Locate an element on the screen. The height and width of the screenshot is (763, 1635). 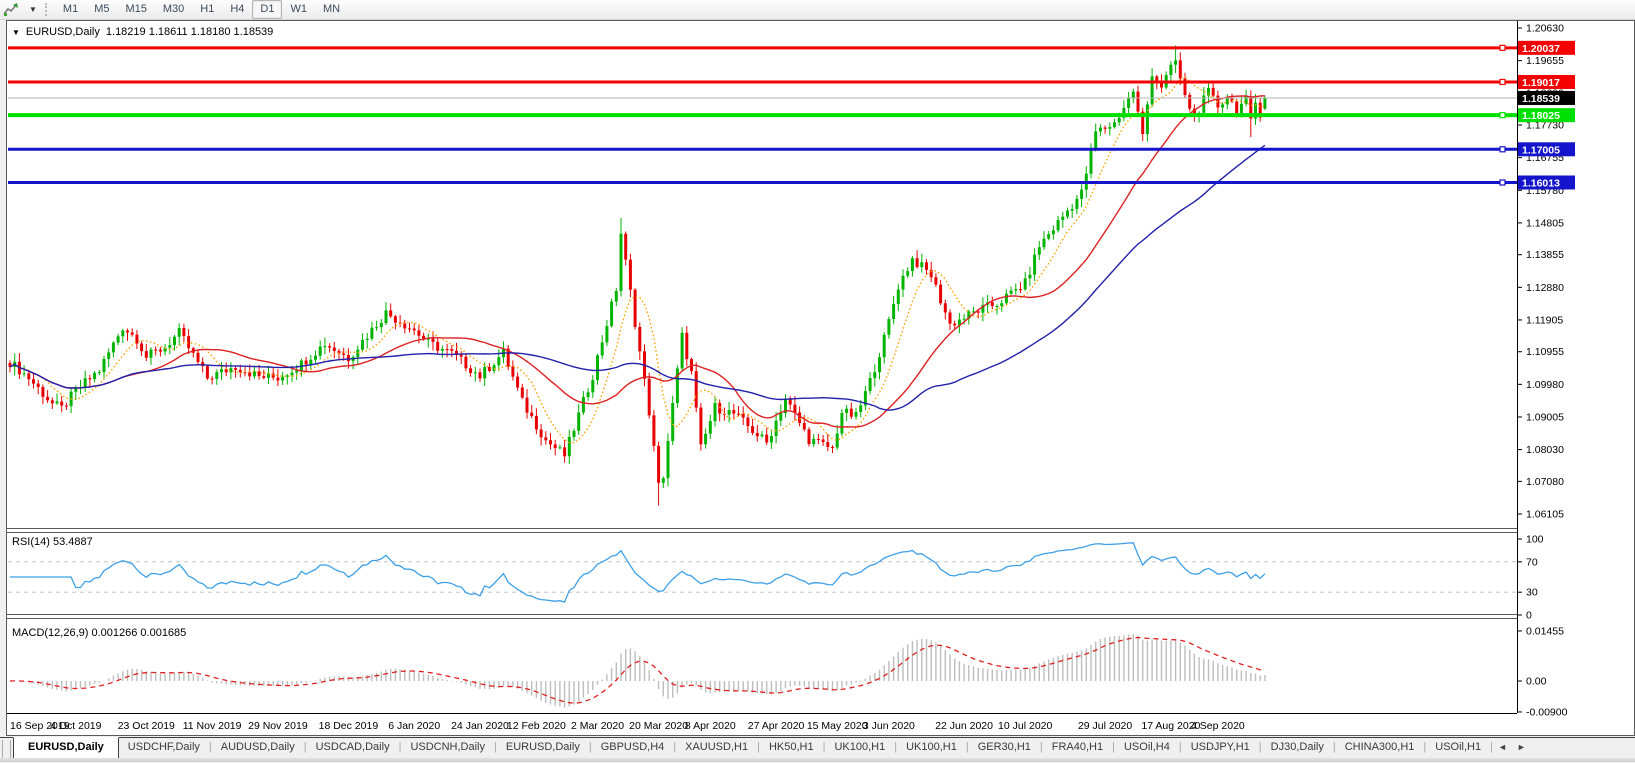
toolbar-grip is located at coordinates (45, 9).